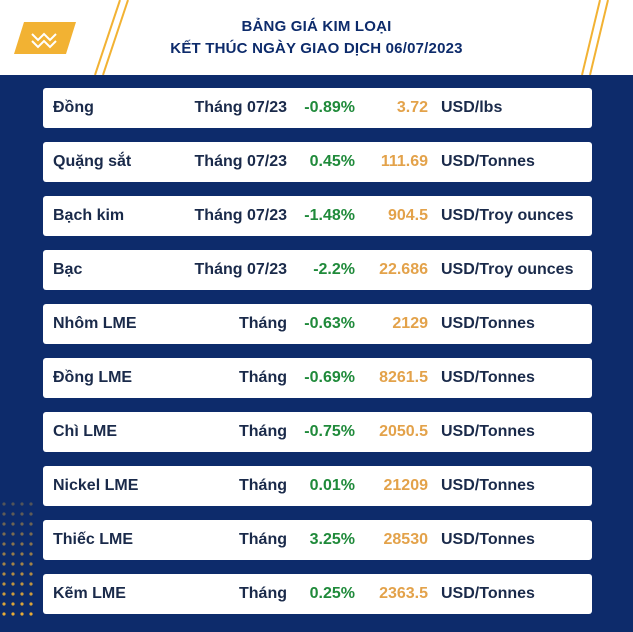 The height and width of the screenshot is (632, 633). Describe the element at coordinates (332, 485) in the screenshot. I see `percent-change: 0.01%` at that location.